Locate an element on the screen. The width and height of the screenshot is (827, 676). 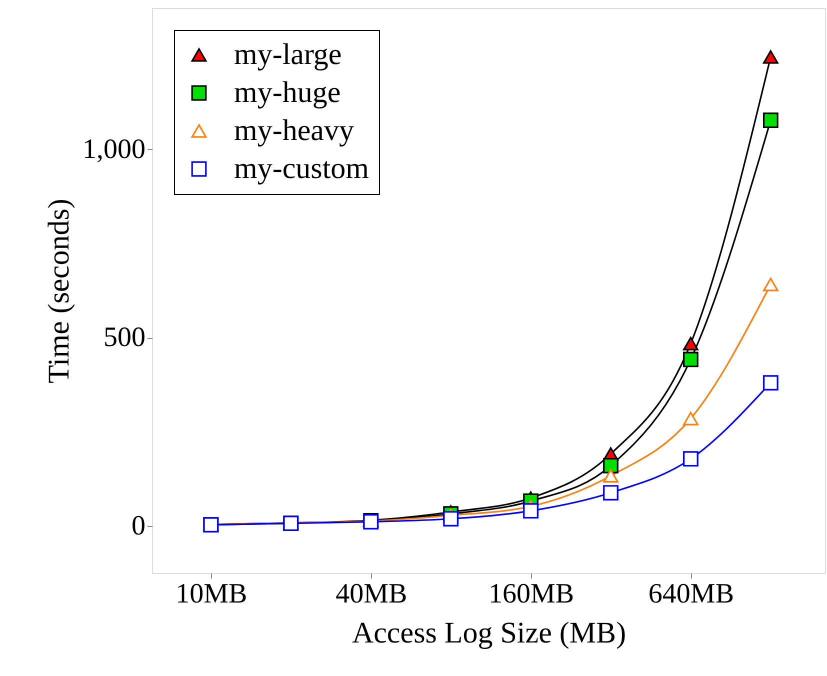
y-axis-title: Time (seconds) is located at coordinates (59, 291).